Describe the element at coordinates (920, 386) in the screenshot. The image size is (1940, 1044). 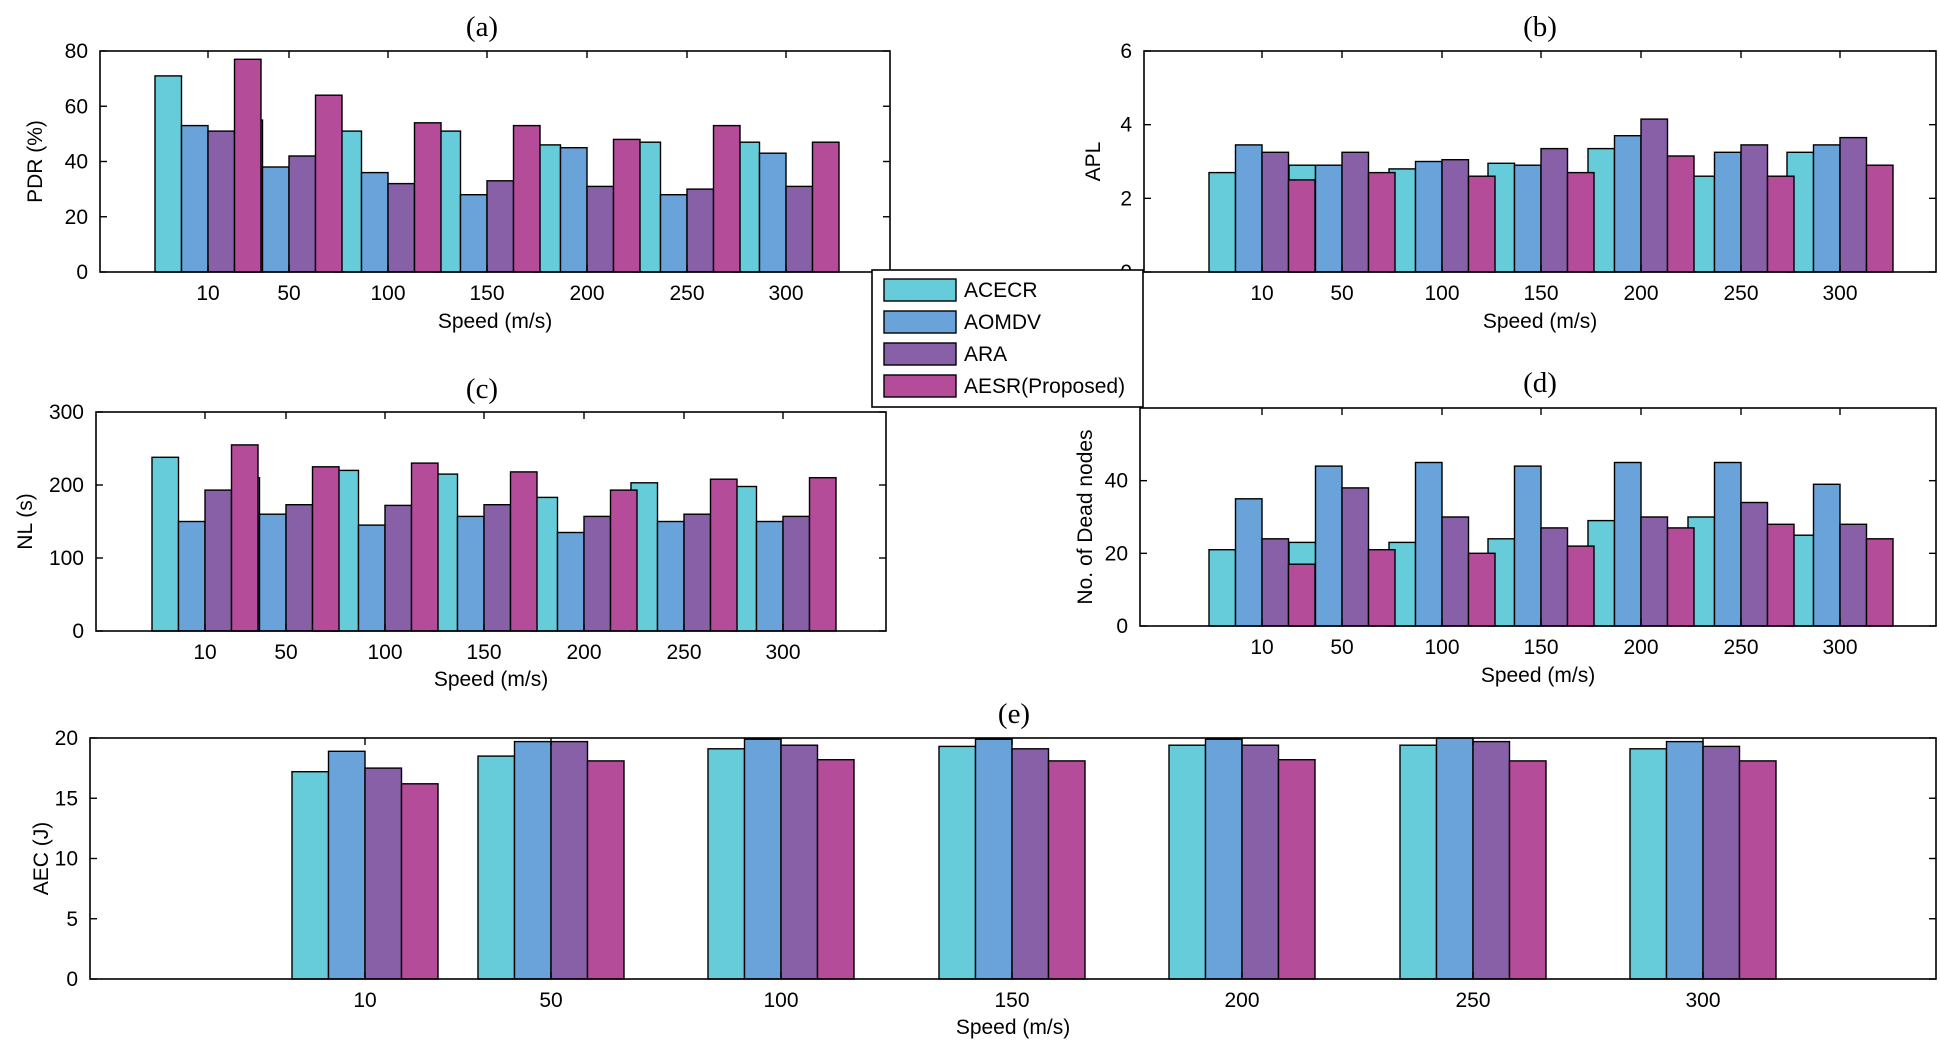
I see `legend-swatch-aesr` at that location.